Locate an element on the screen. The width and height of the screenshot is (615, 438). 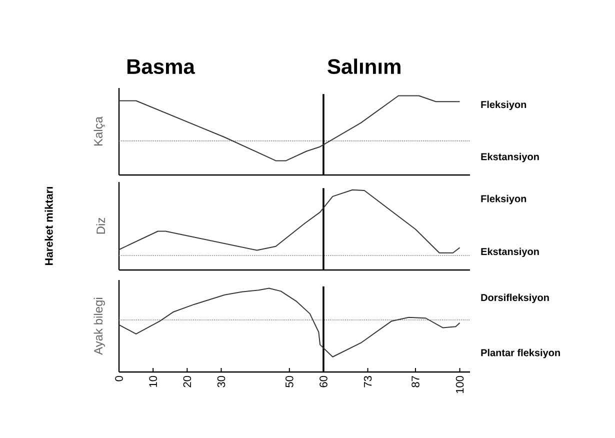
text: Hareket miktarı is located at coordinates (48, 226).